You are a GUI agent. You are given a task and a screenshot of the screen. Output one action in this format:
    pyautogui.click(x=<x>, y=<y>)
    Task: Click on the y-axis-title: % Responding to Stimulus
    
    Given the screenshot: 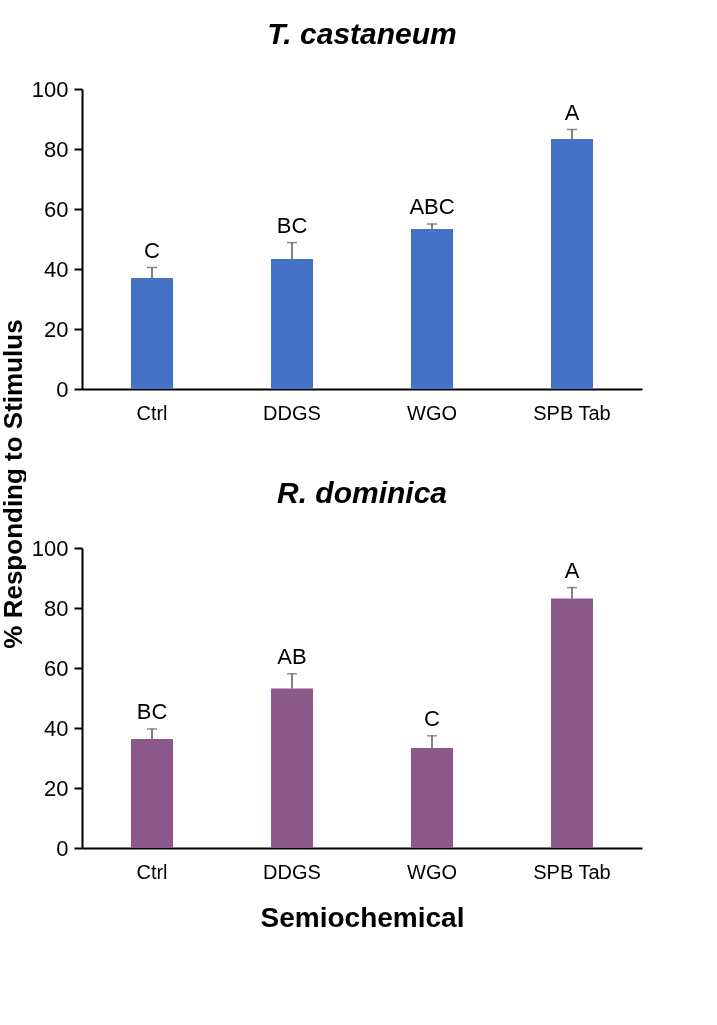 What is the action you would take?
    pyautogui.click(x=14, y=484)
    